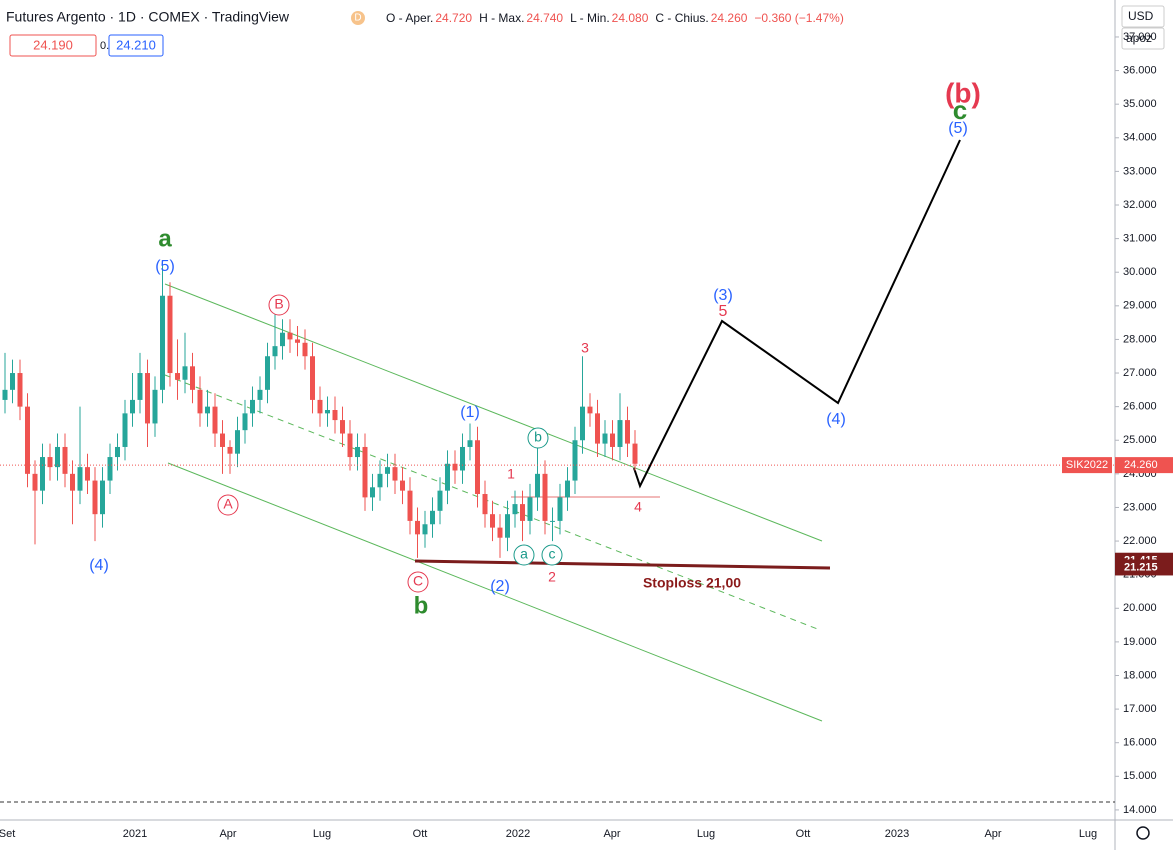 The height and width of the screenshot is (855, 1173). What do you see at coordinates (836, 419) in the screenshot?
I see `annotation: (4)` at bounding box center [836, 419].